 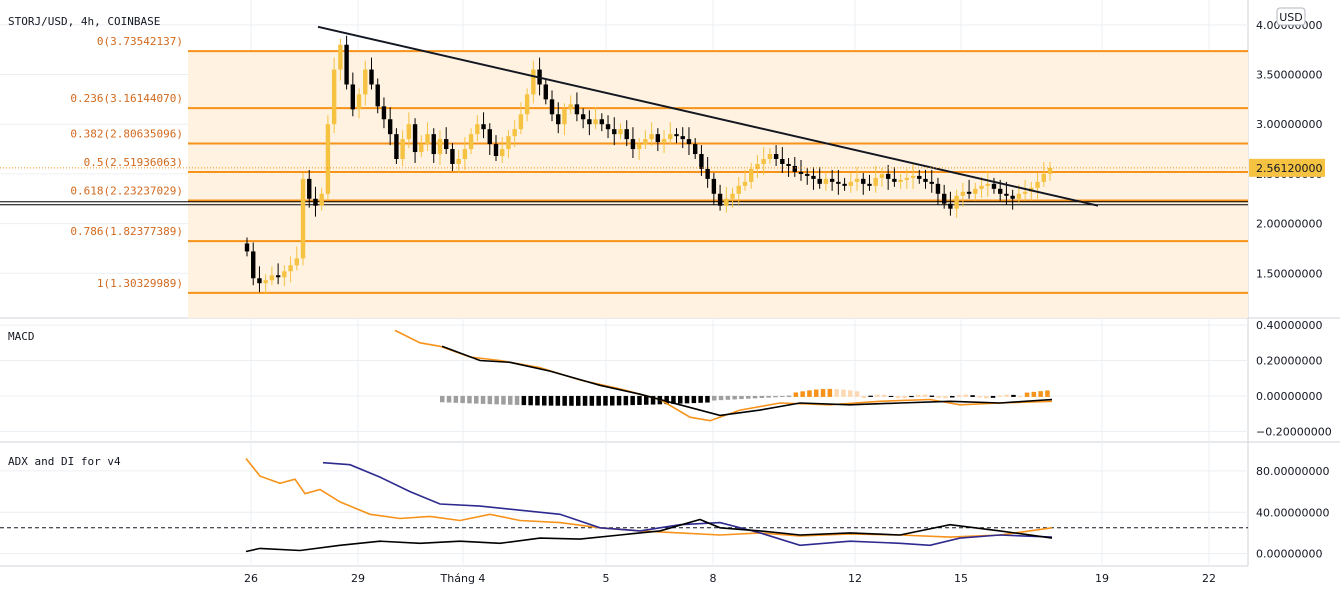 I want to click on fib-level-label: 0.5(2.51936063), so click(x=133, y=162).